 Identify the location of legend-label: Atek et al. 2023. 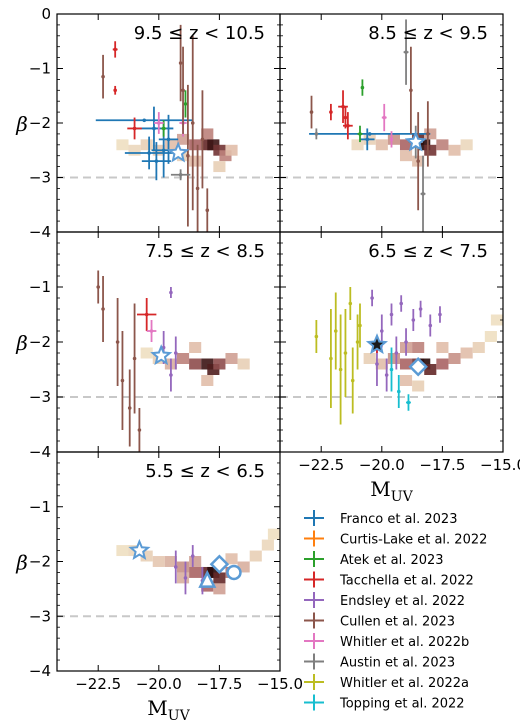
(392, 560).